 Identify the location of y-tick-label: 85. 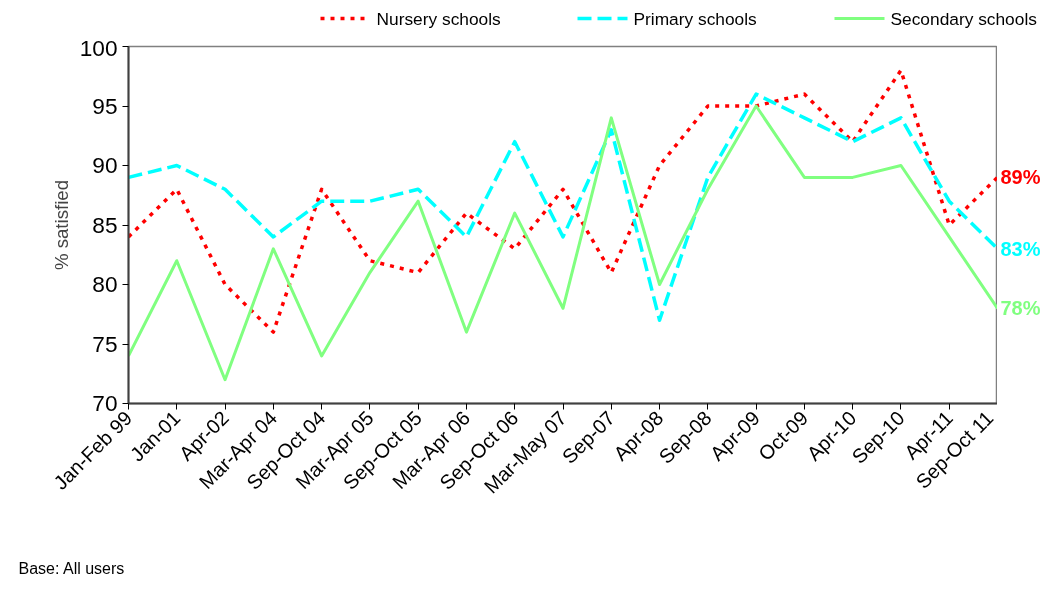
(105, 224).